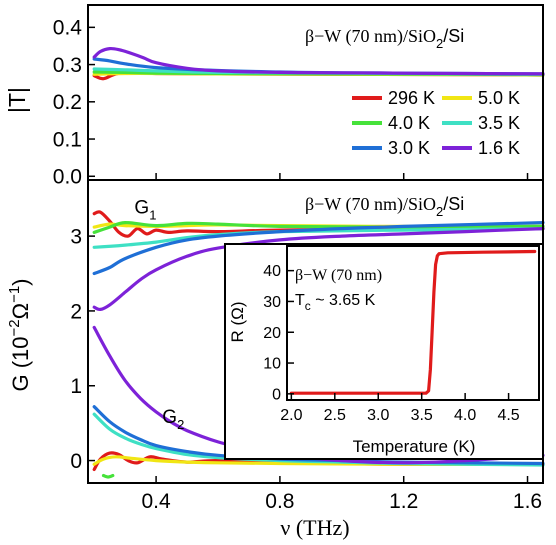 This screenshot has width=556, height=545. What do you see at coordinates (411, 98) in the screenshot?
I see `legend-label-296-k: 296 K` at bounding box center [411, 98].